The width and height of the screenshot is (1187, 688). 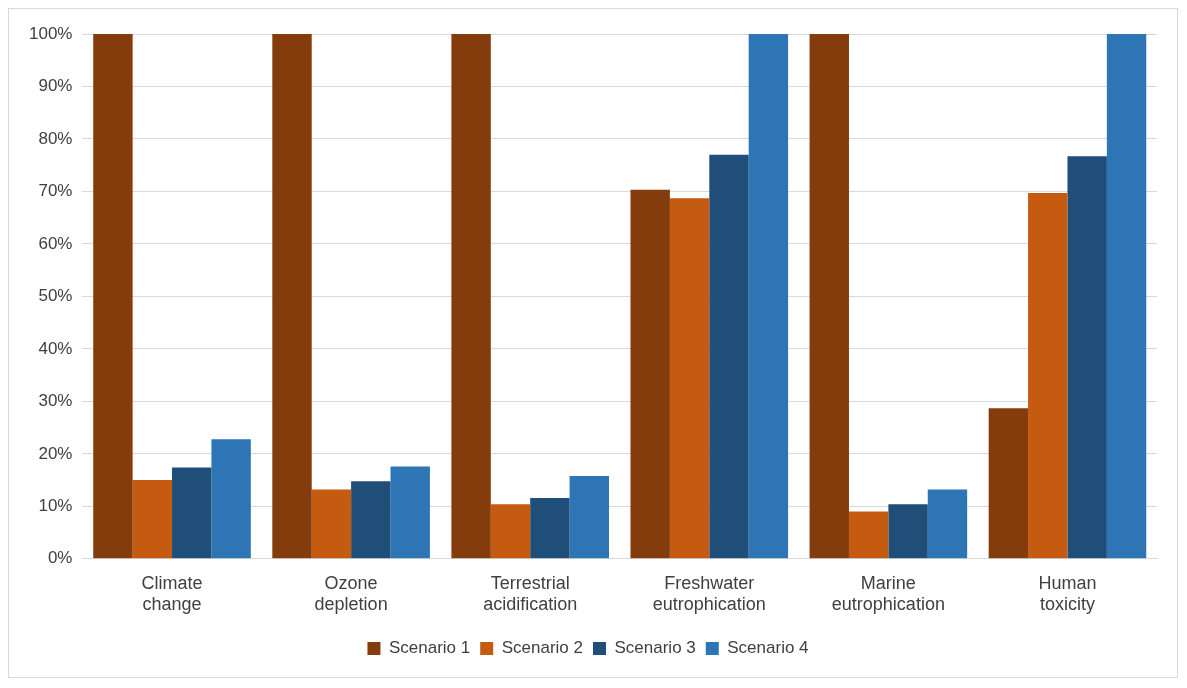 I want to click on legend-label: Scenario 1, so click(x=429, y=648).